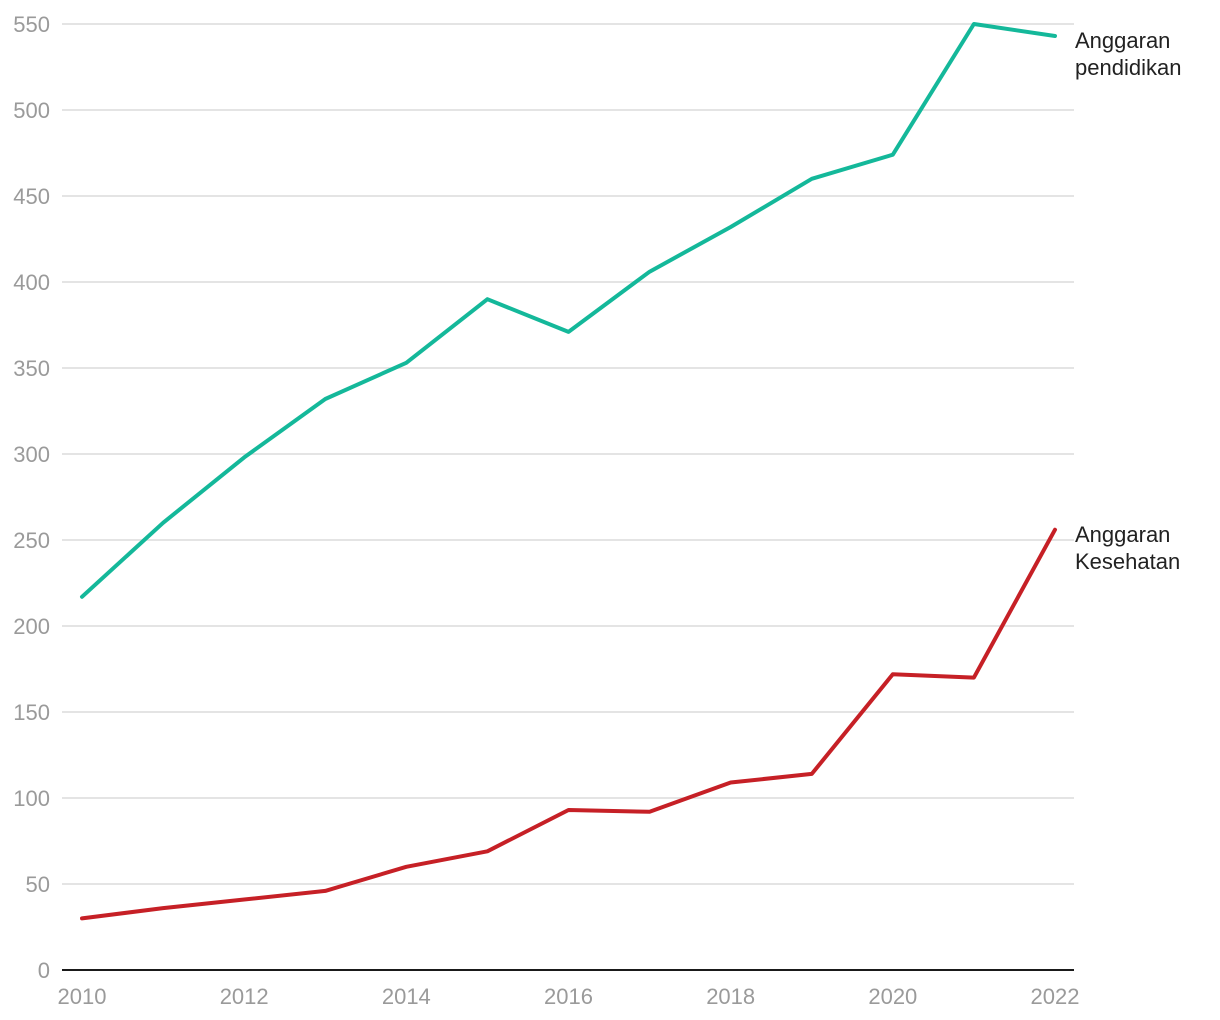  What do you see at coordinates (892, 996) in the screenshot?
I see `x-tick-label: 2020` at bounding box center [892, 996].